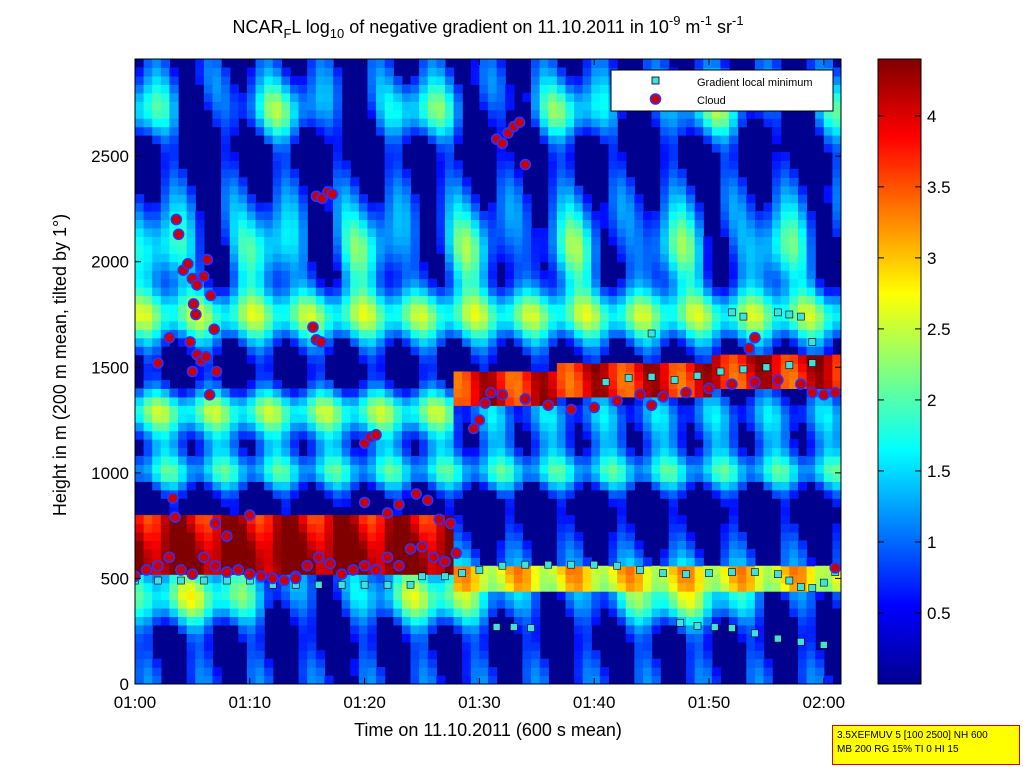 The width and height of the screenshot is (1023, 767). I want to click on x-tick-label: 01:20, so click(364, 702).